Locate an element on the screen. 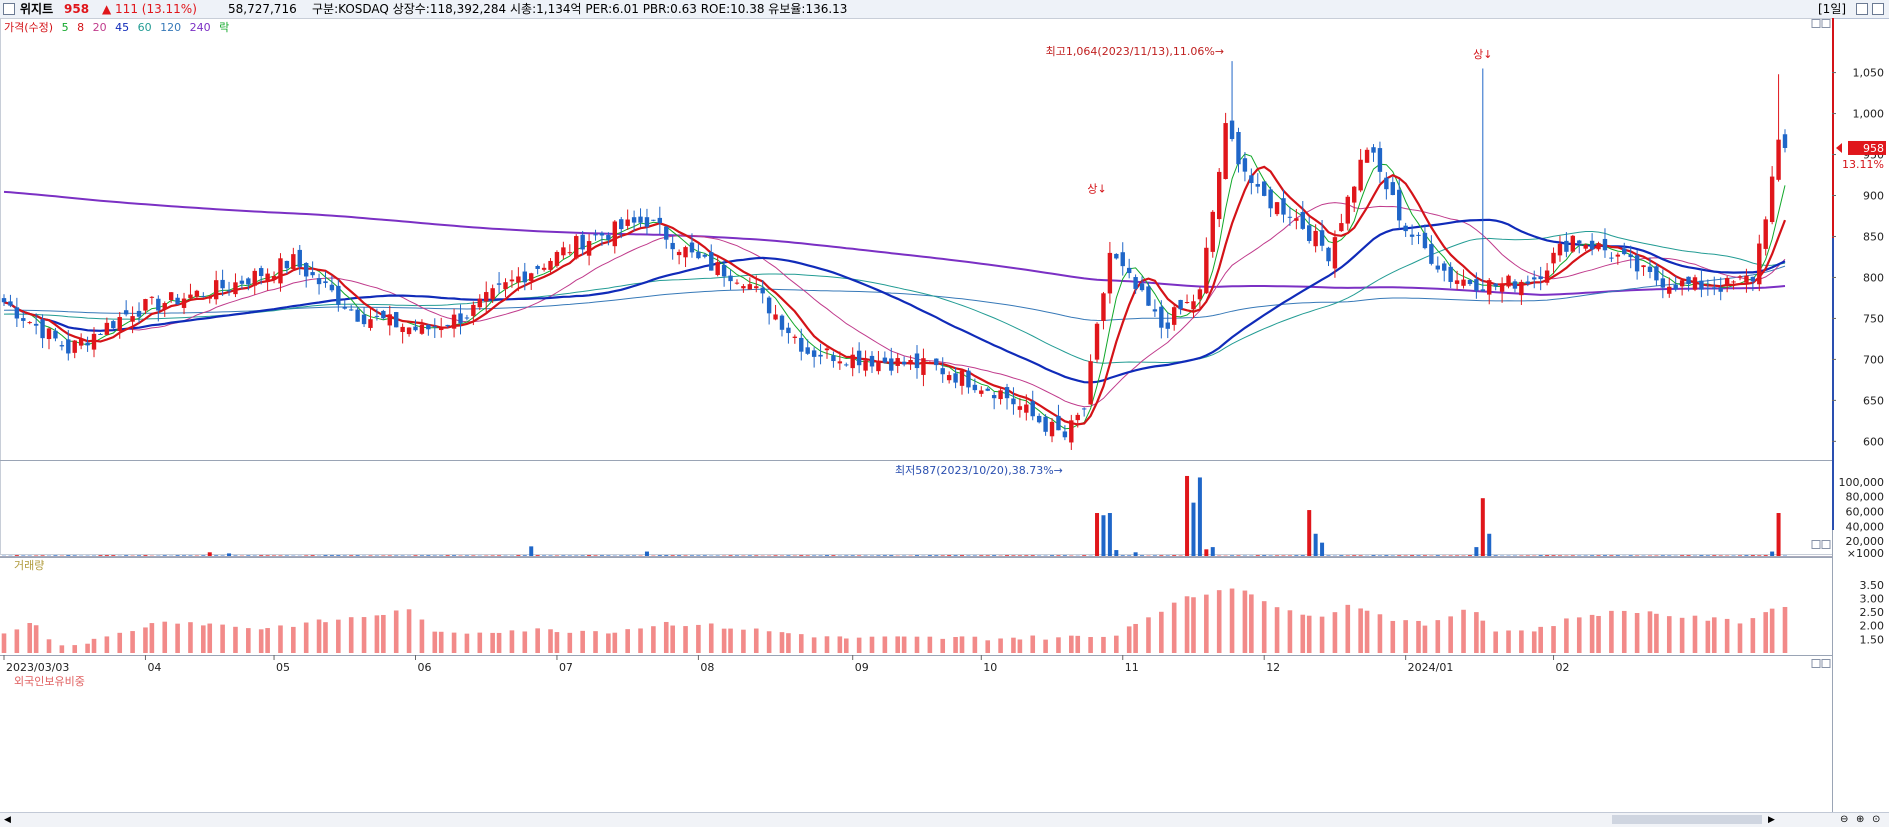  scroll-right-icon: ▶ is located at coordinates (1771, 820).